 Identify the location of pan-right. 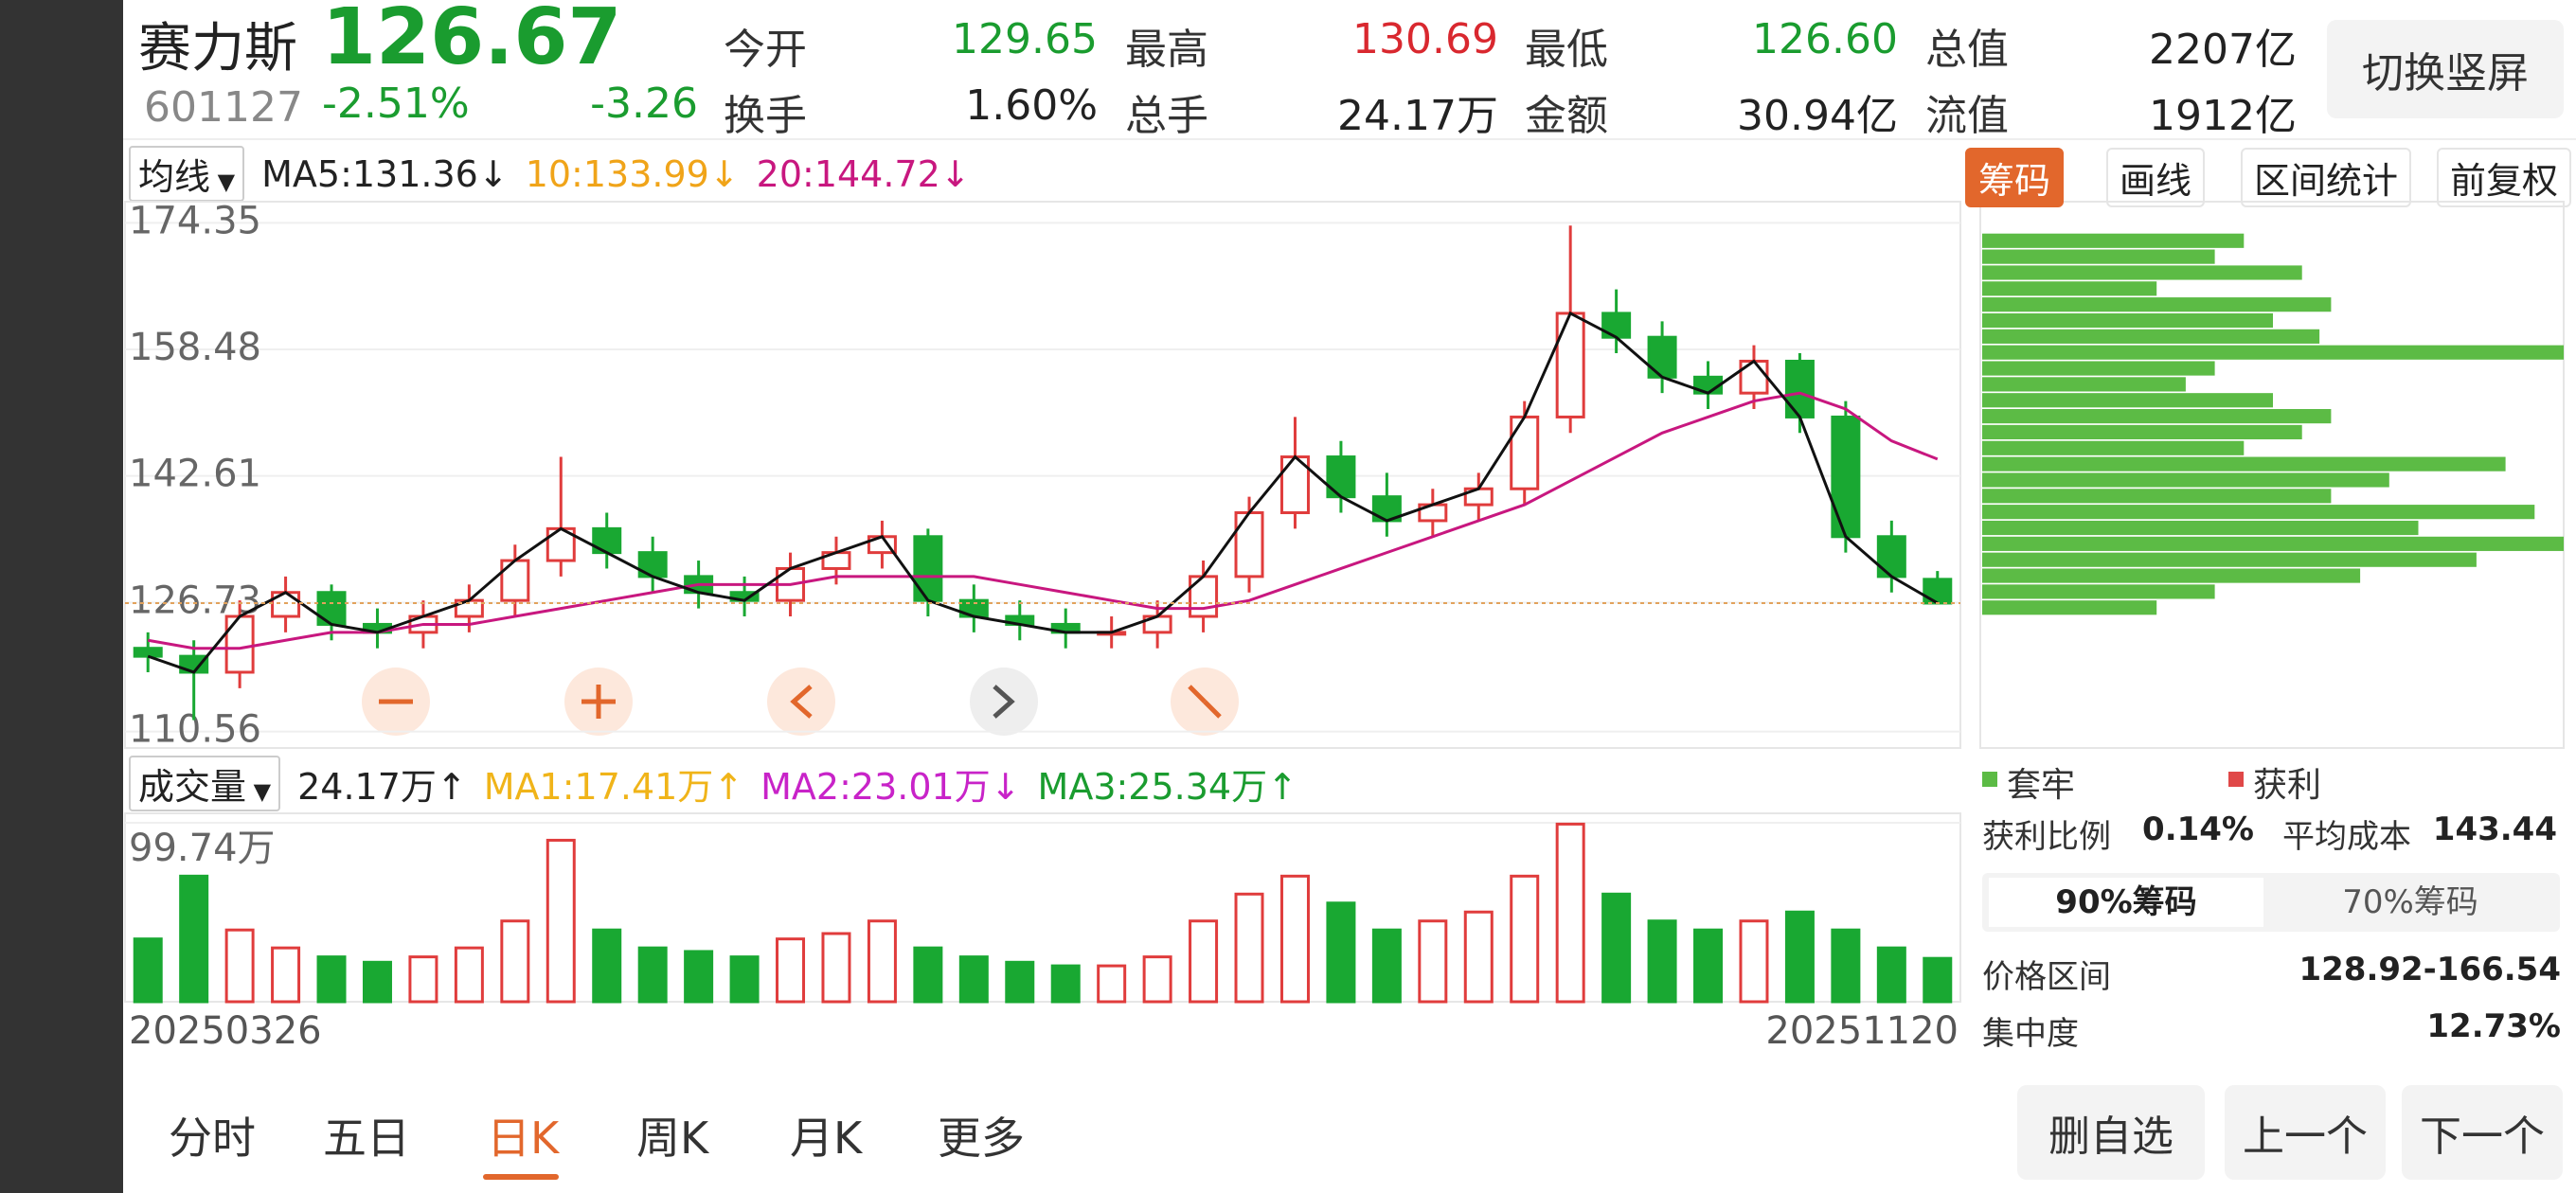
(1004, 702).